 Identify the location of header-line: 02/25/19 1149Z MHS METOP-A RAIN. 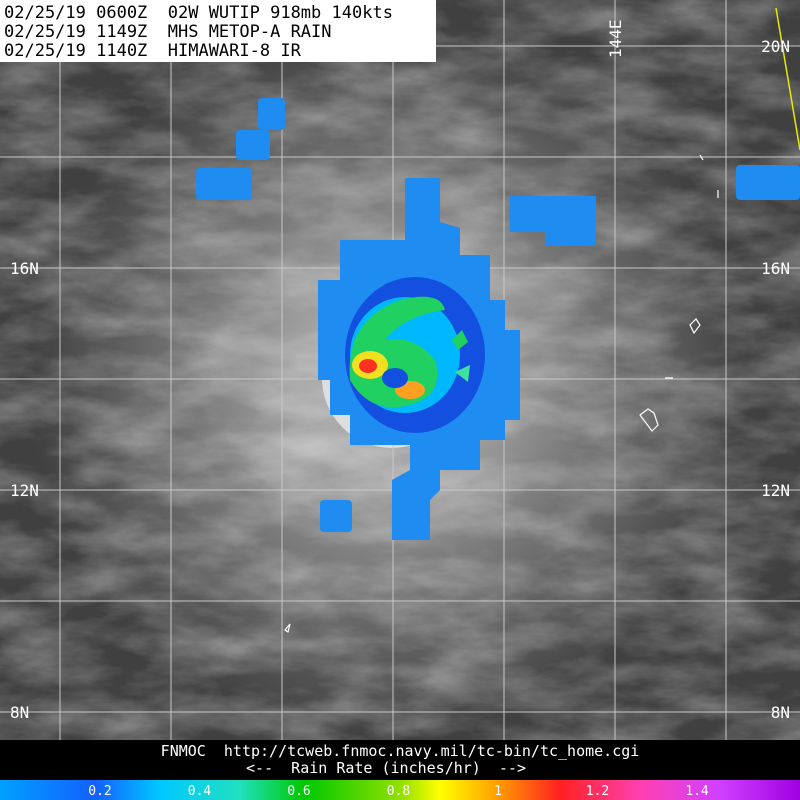
(168, 32).